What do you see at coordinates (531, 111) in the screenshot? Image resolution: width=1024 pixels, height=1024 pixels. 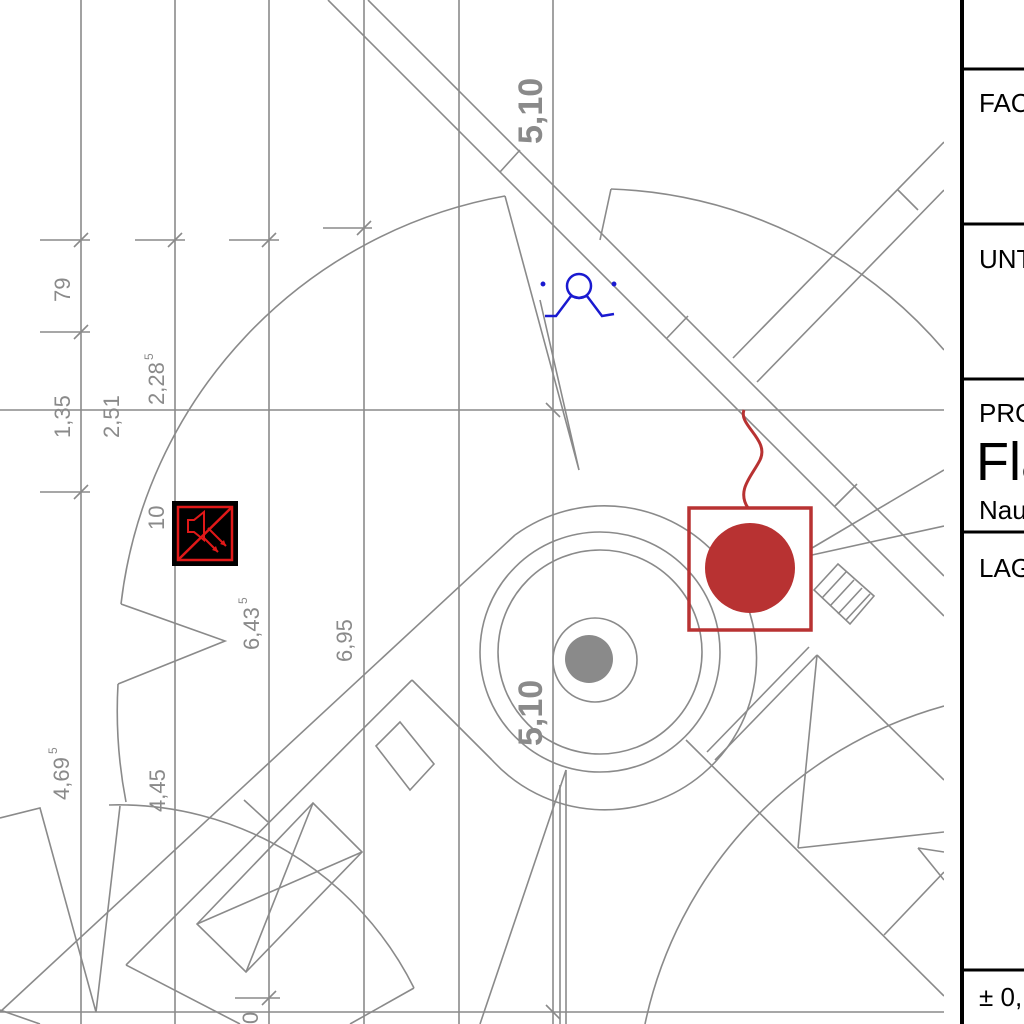 I see `dim-5-10-top: 5,10` at bounding box center [531, 111].